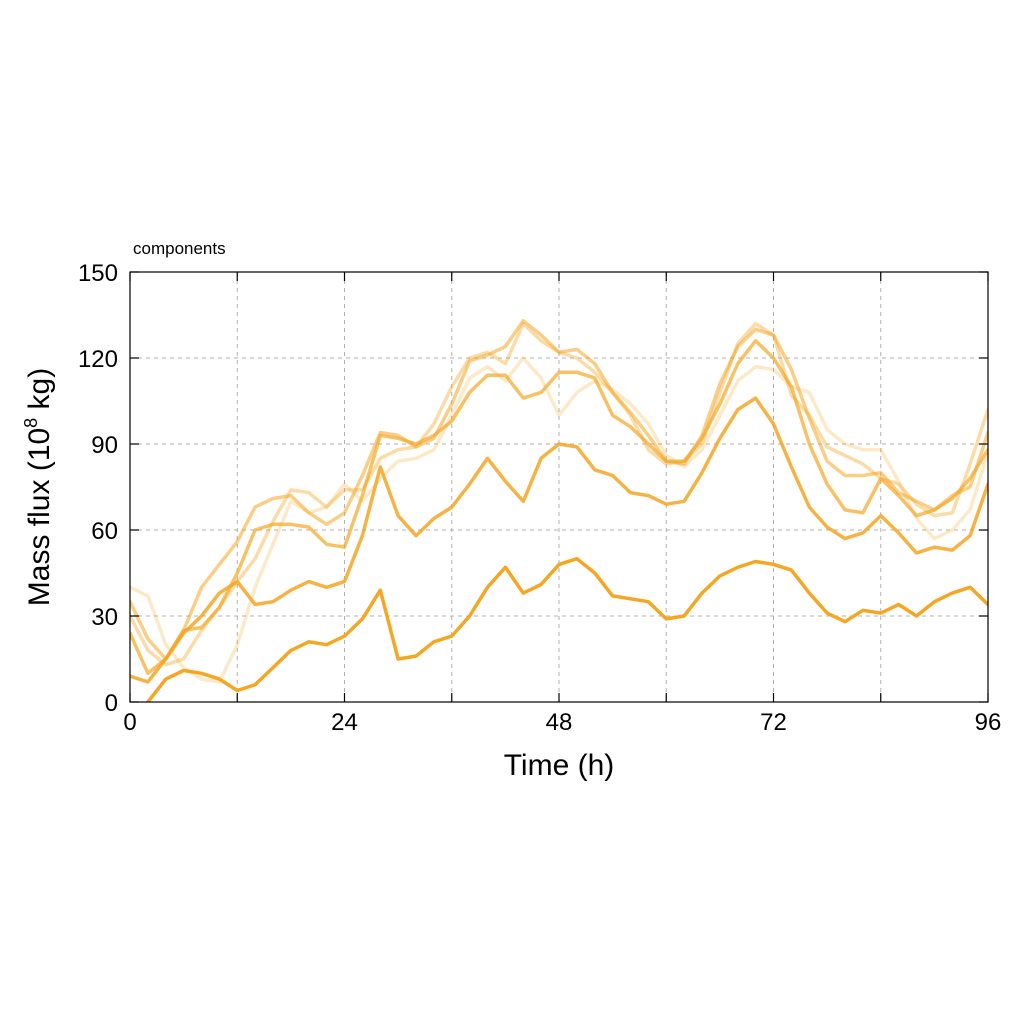 This screenshot has width=1024, height=1029. I want to click on y-tick-label: 0, so click(111, 703).